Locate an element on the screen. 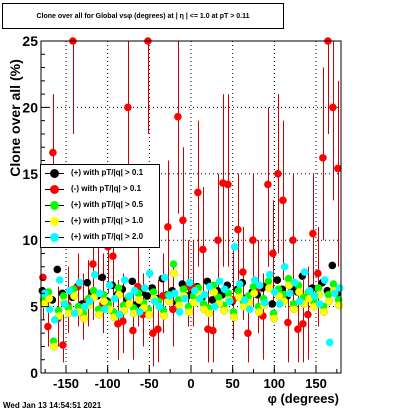 The image size is (400, 414). x-tick-label: -100 is located at coordinates (108, 383).